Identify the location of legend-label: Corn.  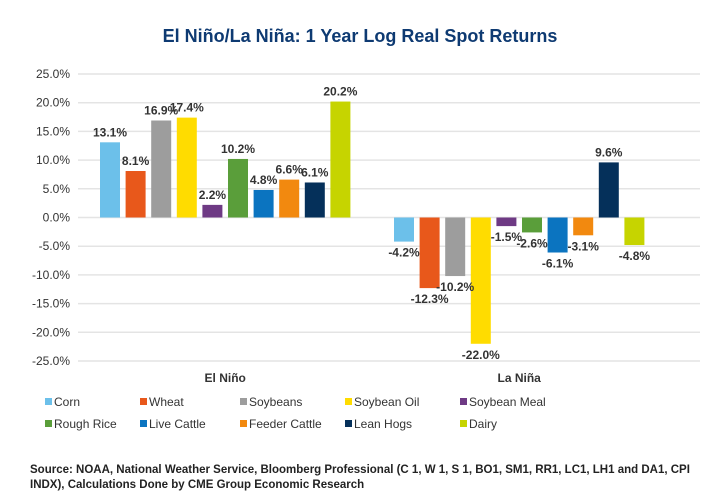
(67, 402).